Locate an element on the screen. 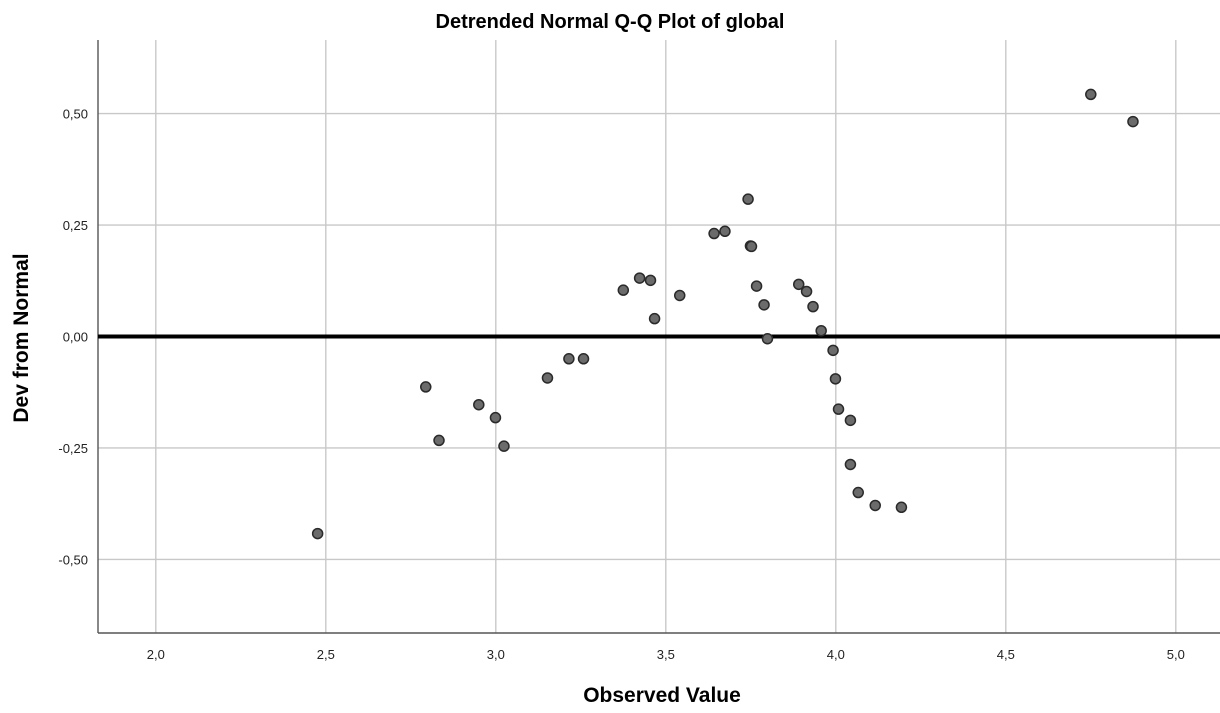 The image size is (1220, 713). x-tick-label: 2,5 is located at coordinates (326, 654).